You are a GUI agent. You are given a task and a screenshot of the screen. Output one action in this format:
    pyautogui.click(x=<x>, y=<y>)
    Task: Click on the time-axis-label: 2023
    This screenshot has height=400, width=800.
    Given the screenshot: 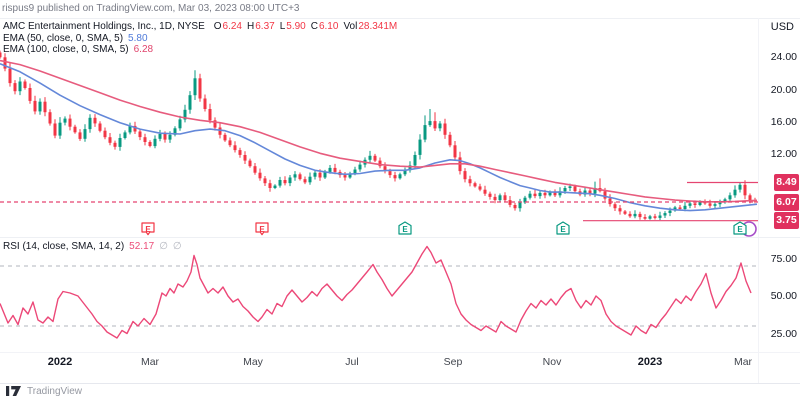 What is the action you would take?
    pyautogui.click(x=650, y=362)
    